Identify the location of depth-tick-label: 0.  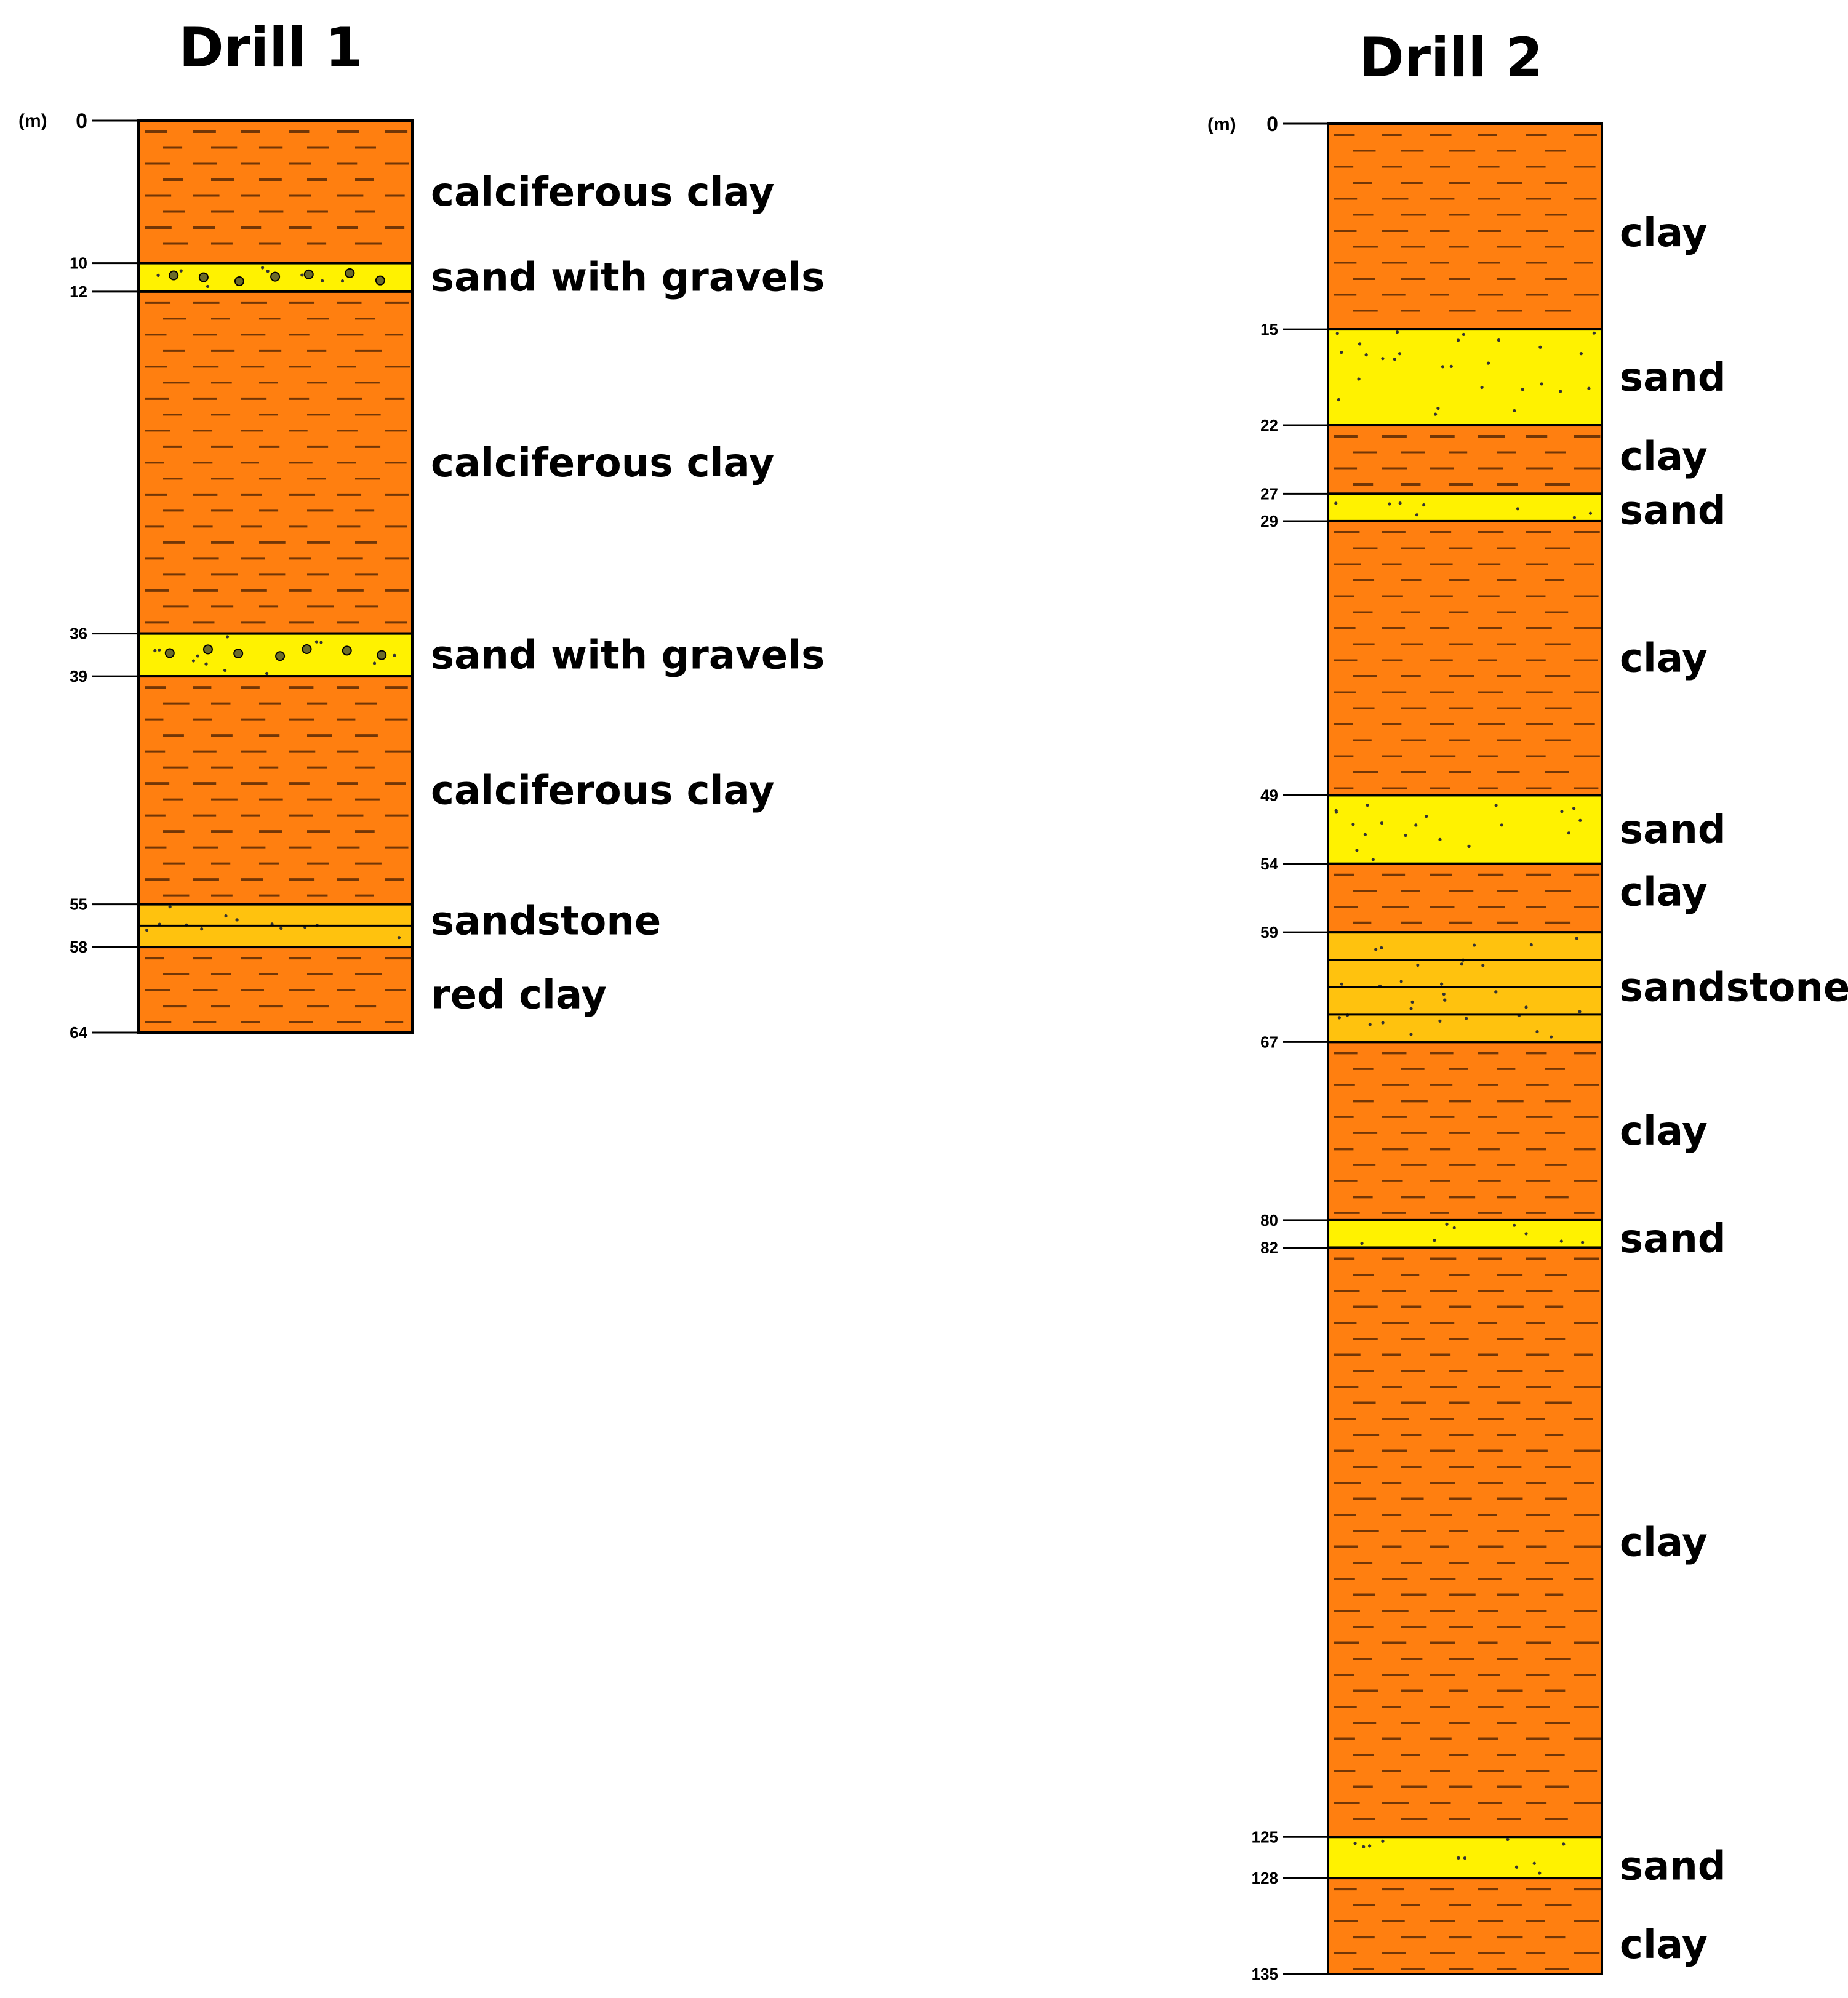
(81, 121).